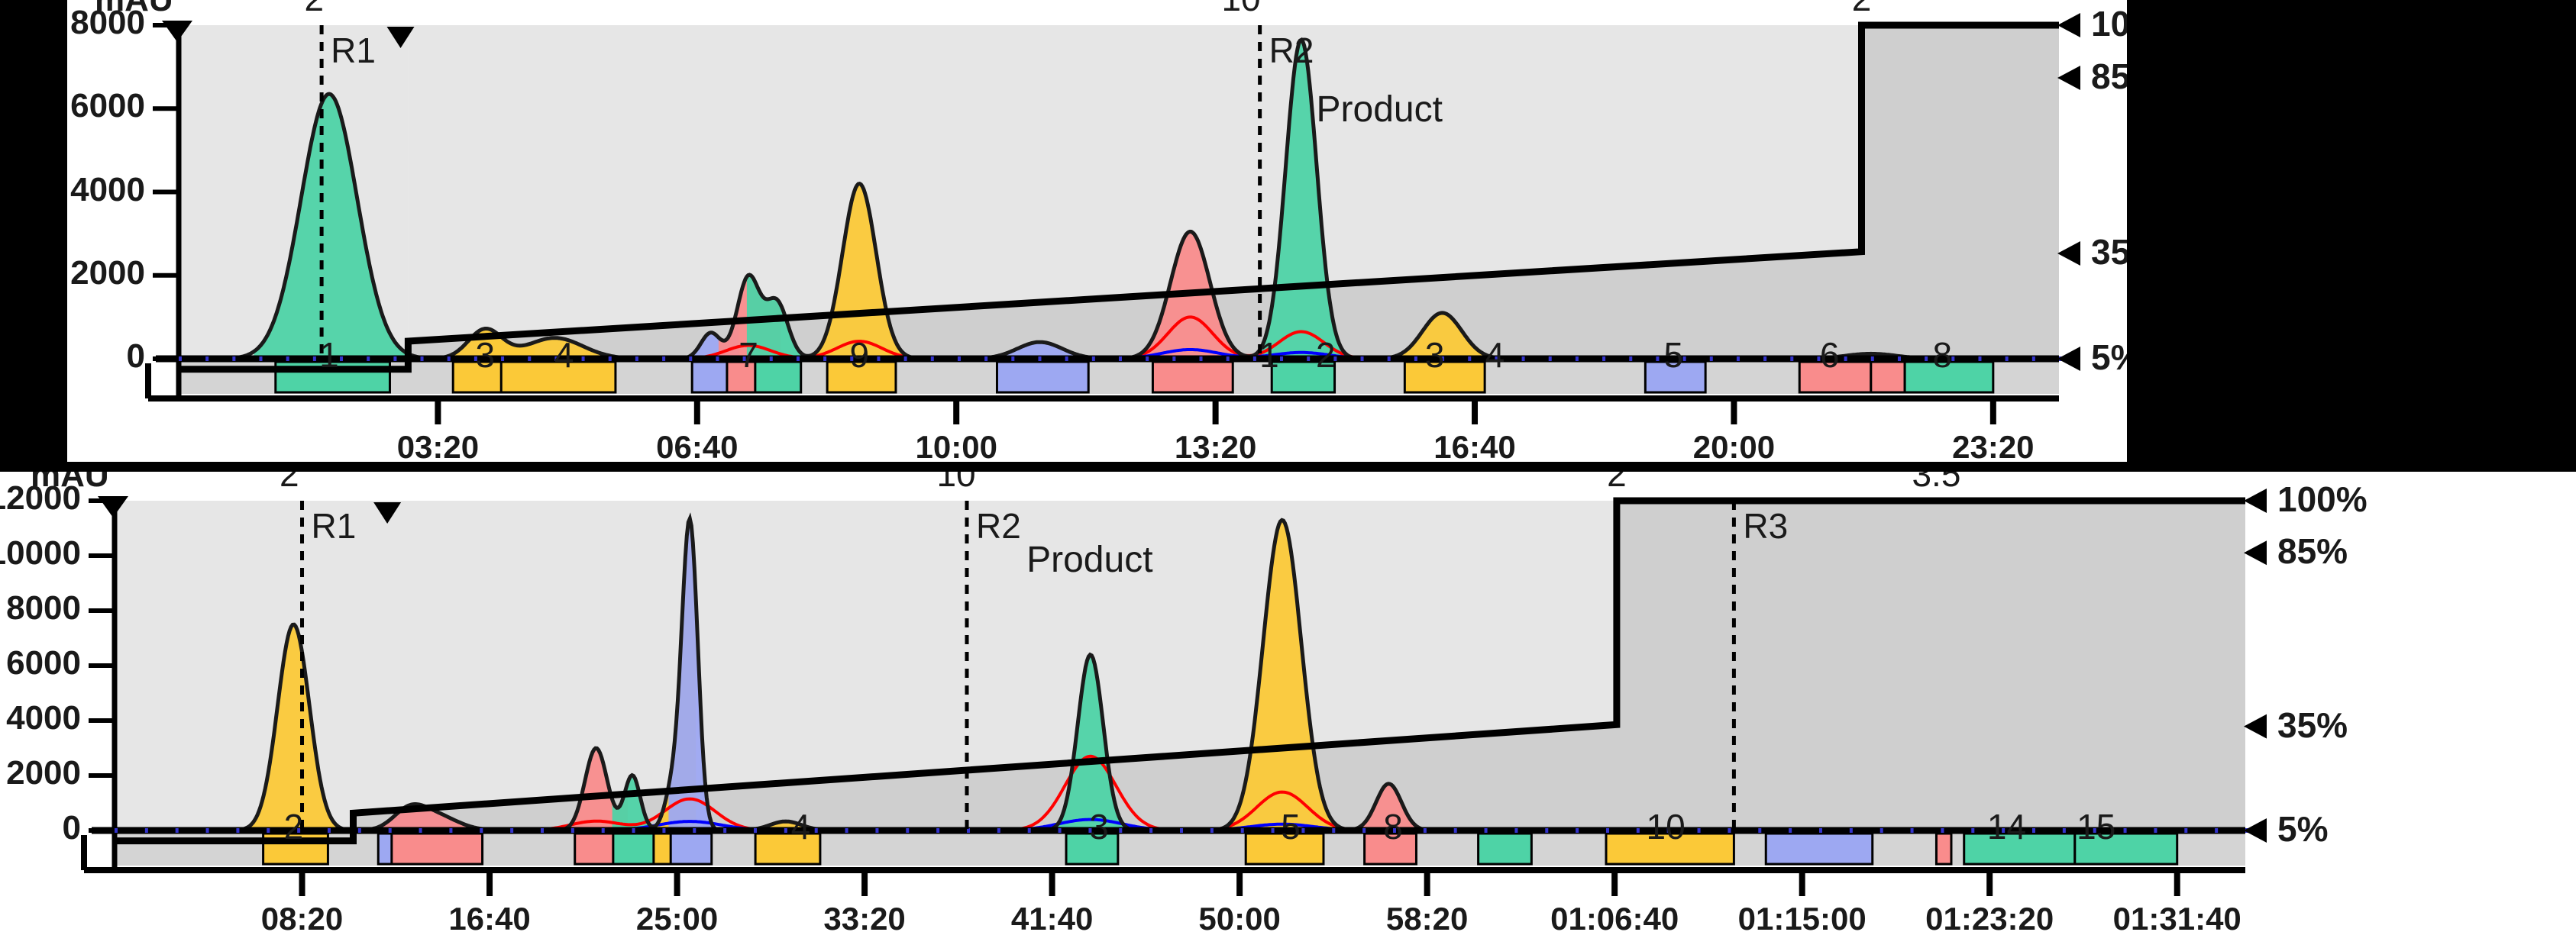  Describe the element at coordinates (40, 553) in the screenshot. I see `y-axis-tick: 10000` at that location.